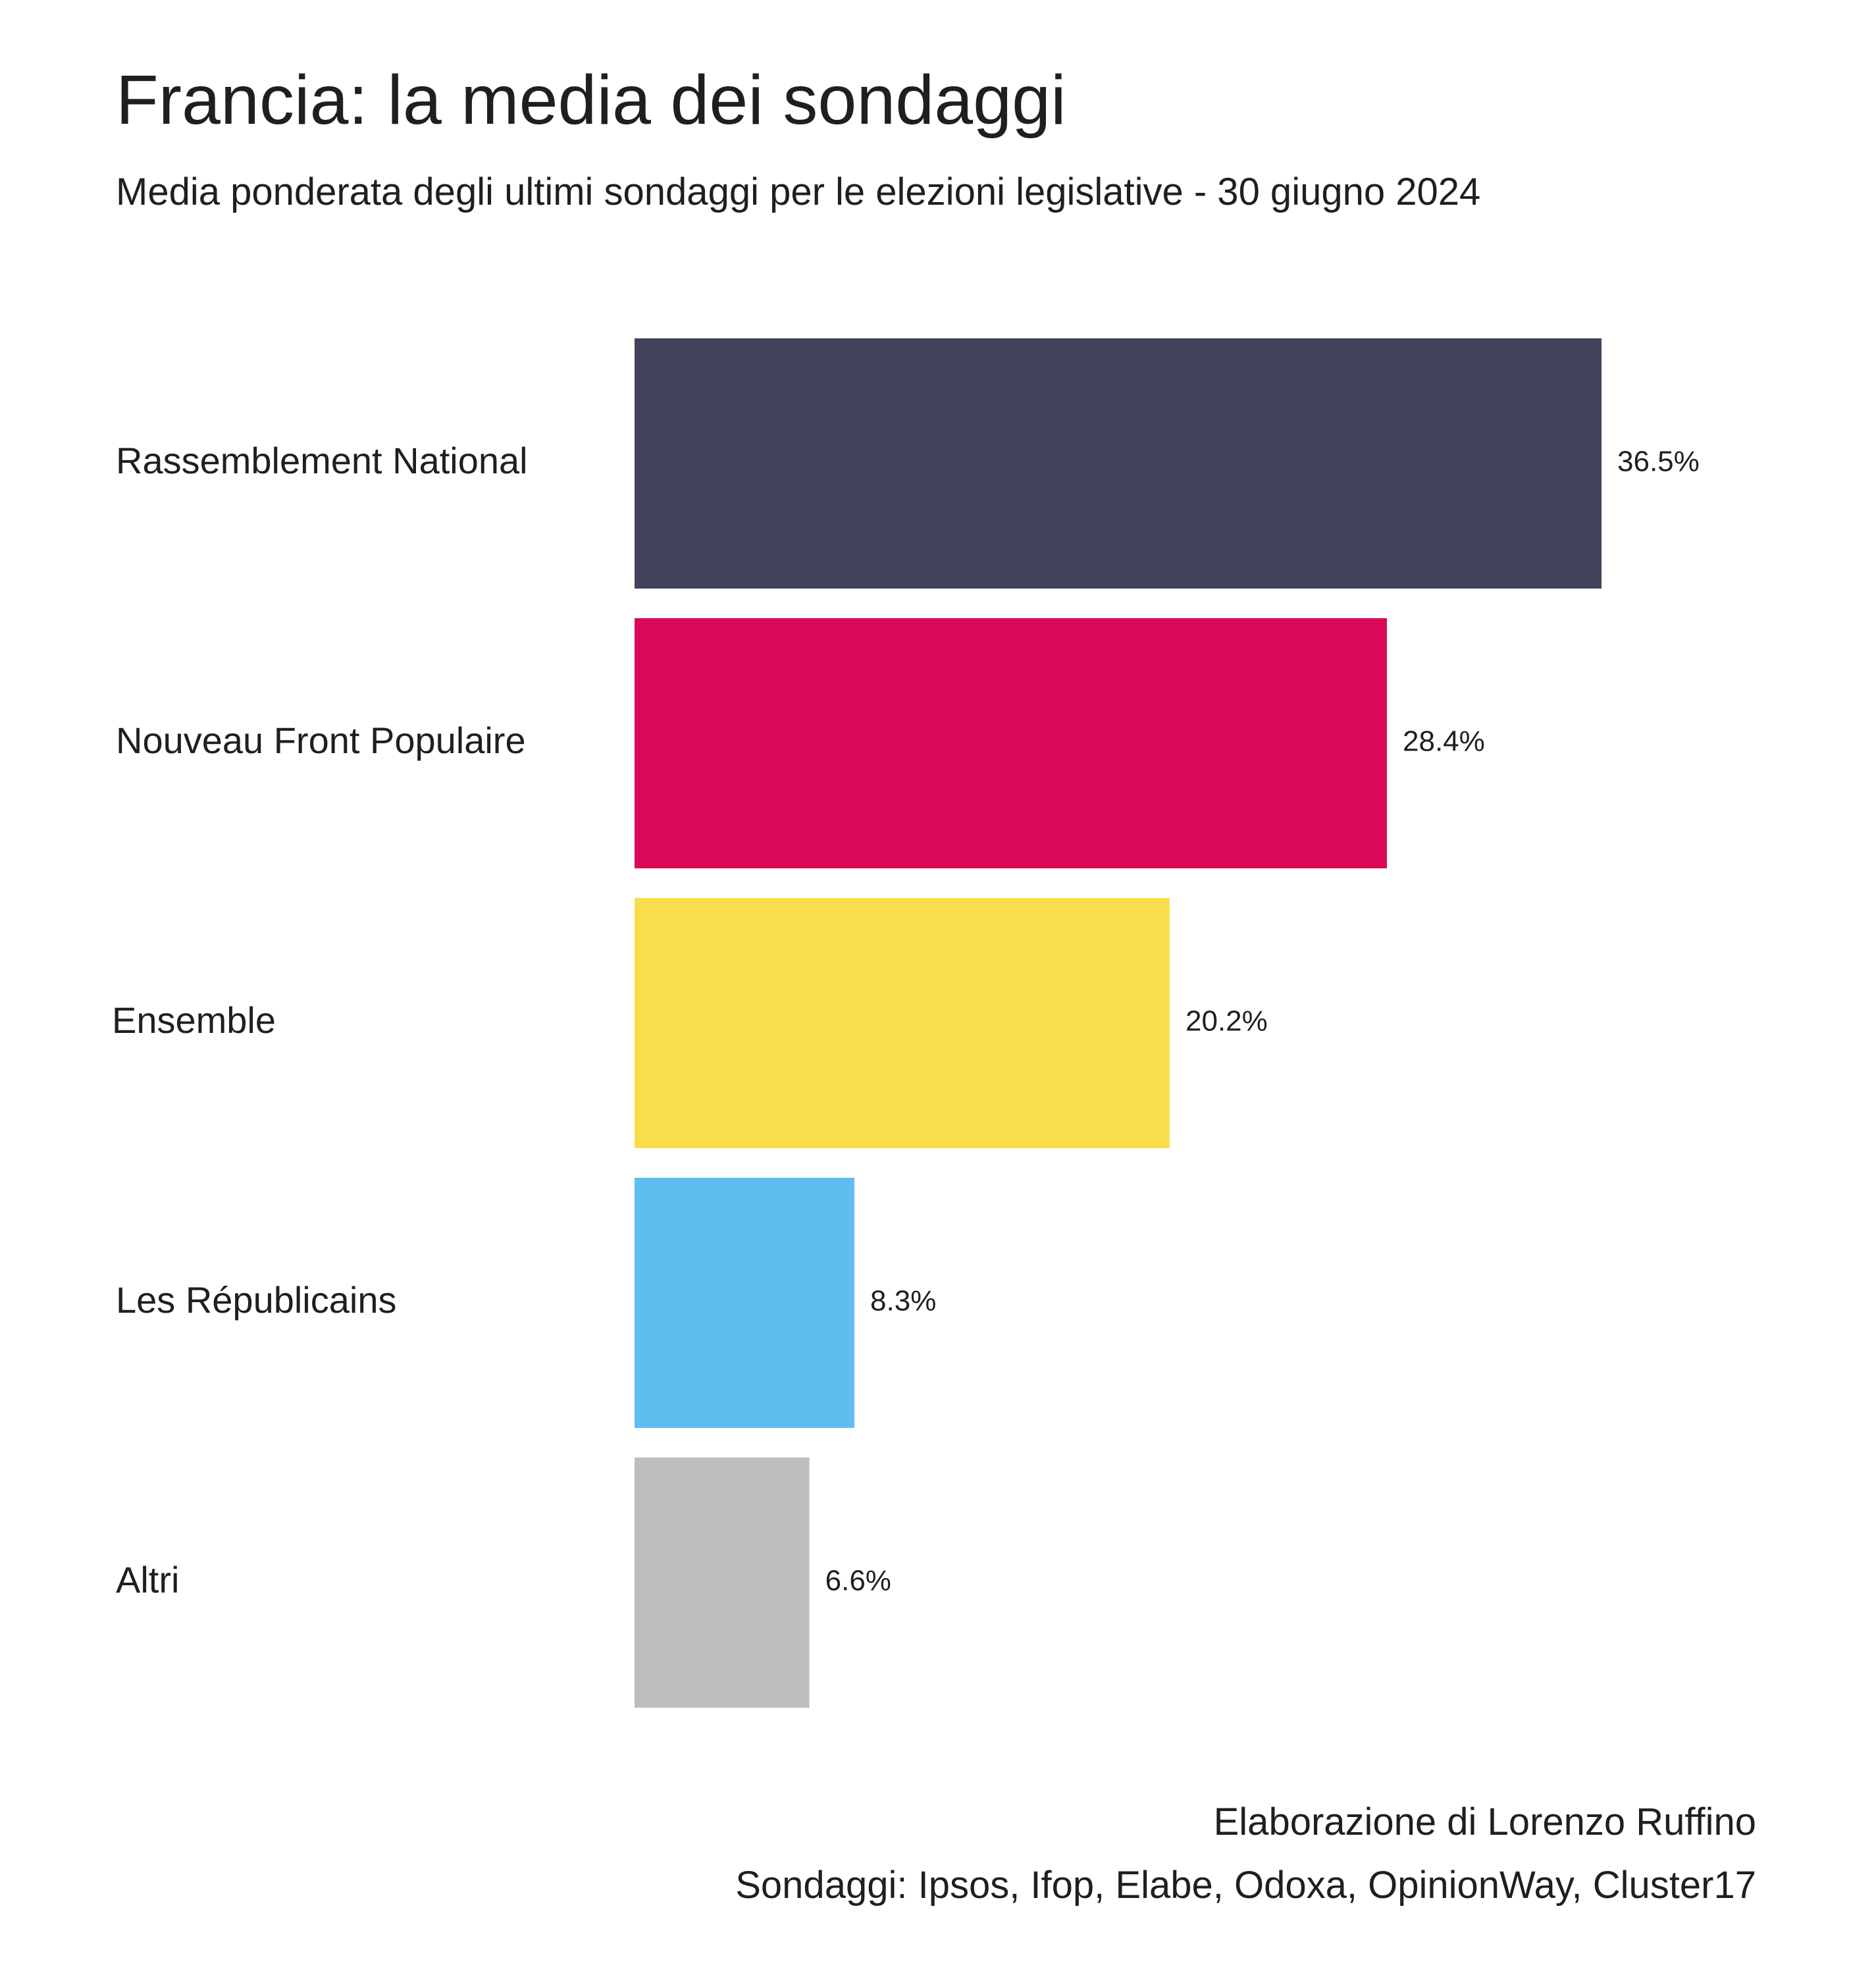 Image resolution: width=1876 pixels, height=1975 pixels. Describe the element at coordinates (256, 1300) in the screenshot. I see `category-label-les-republicains: Les Républicains` at that location.